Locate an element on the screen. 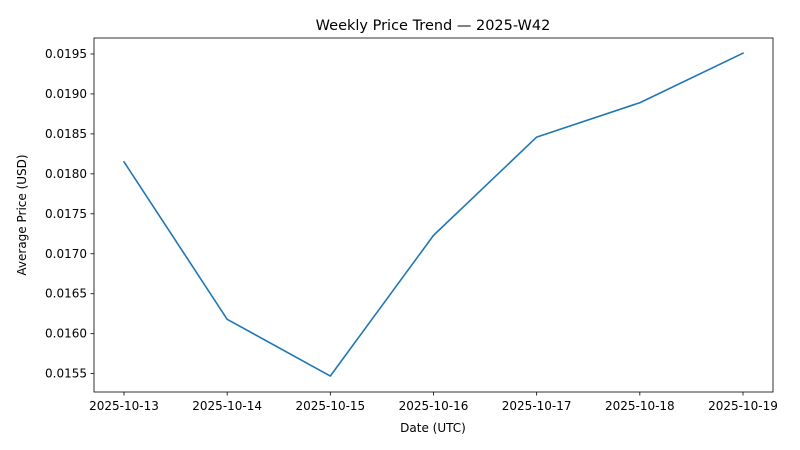  y-tick-label: 0.0170 is located at coordinates (66, 254).